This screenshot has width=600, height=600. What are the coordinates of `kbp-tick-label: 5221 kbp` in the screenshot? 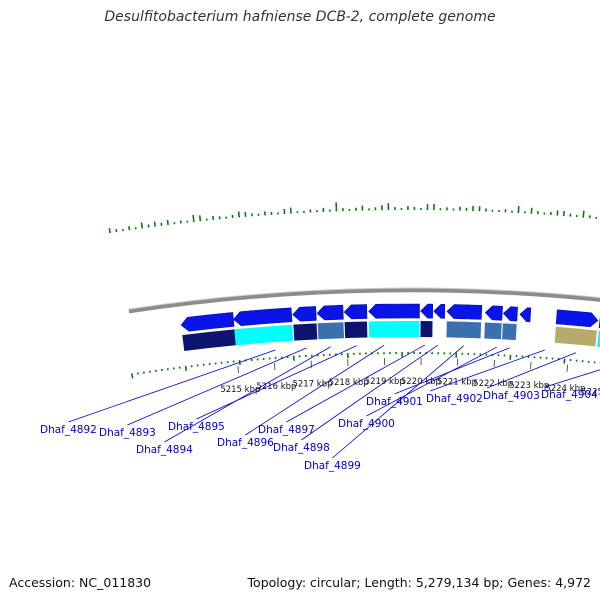 It's located at (457, 383).